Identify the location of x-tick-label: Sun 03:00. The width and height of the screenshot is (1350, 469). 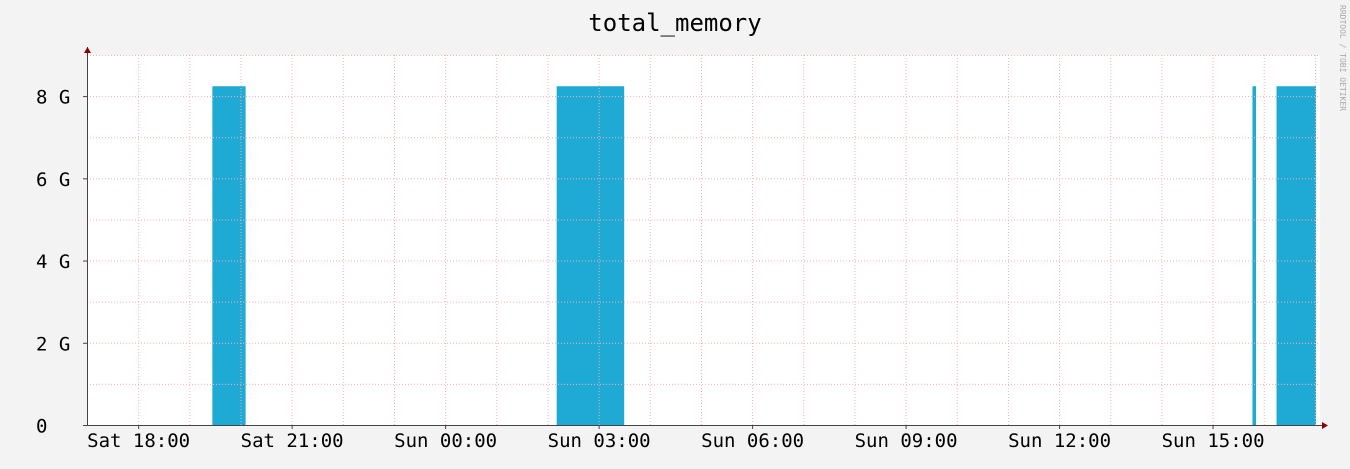
(599, 441).